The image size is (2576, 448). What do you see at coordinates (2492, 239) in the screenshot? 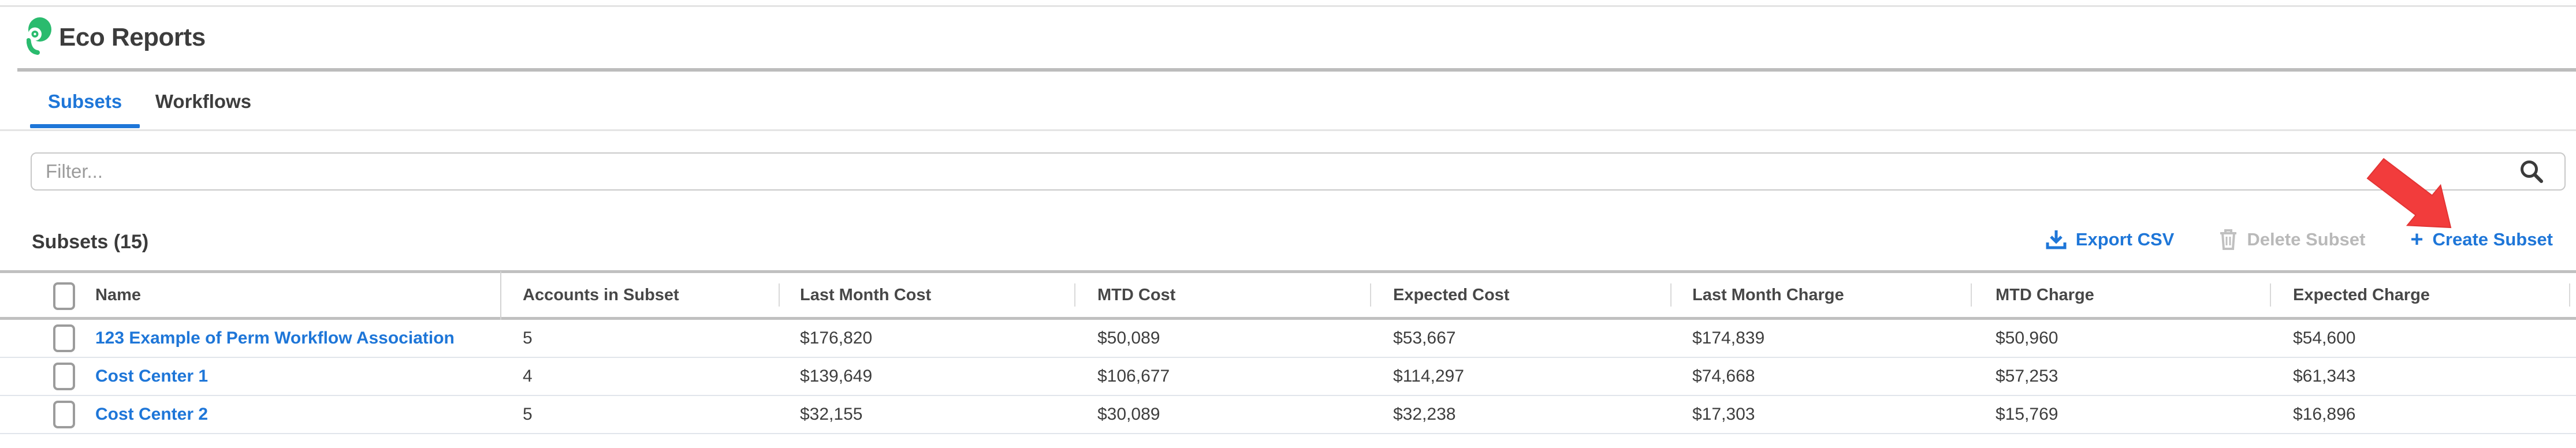
I see `create-subset-label: Create Subset` at bounding box center [2492, 239].